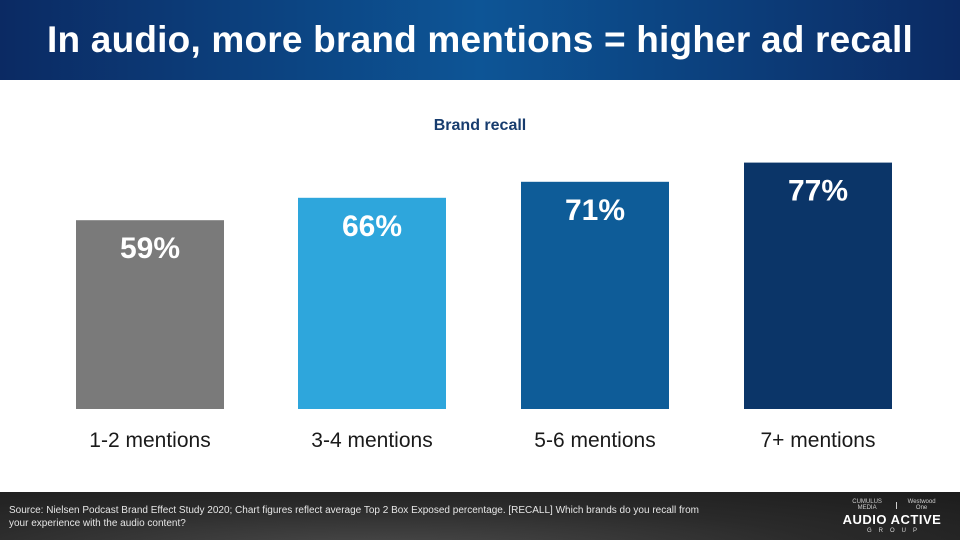  I want to click on category-label-4: 7+ mentions, so click(818, 440).